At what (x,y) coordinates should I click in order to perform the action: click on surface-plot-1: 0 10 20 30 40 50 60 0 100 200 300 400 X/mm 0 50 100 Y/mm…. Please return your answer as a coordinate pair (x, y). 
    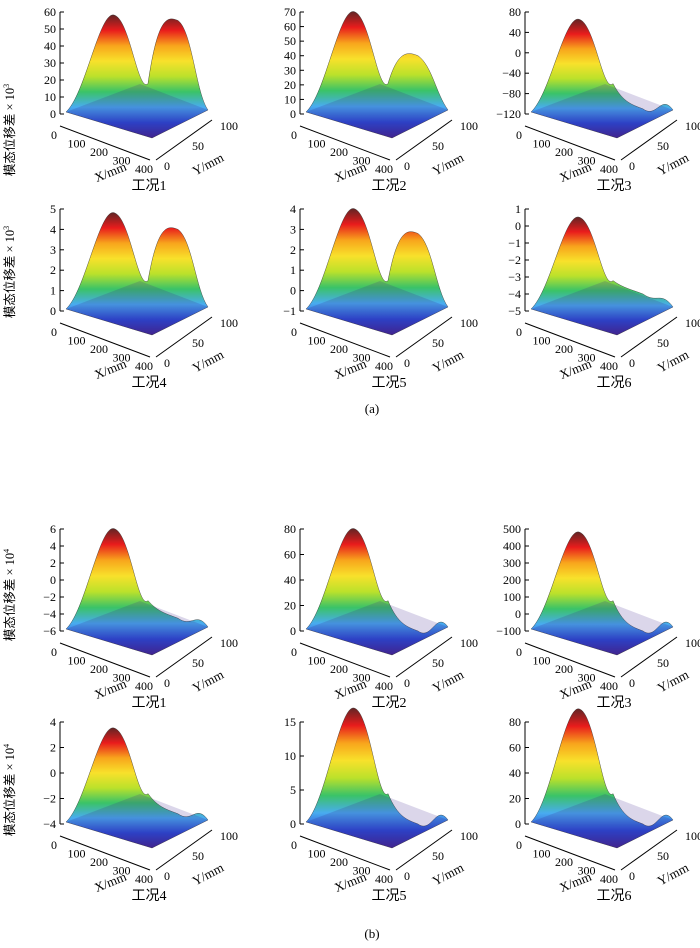
    Looking at the image, I should click on (141, 99).